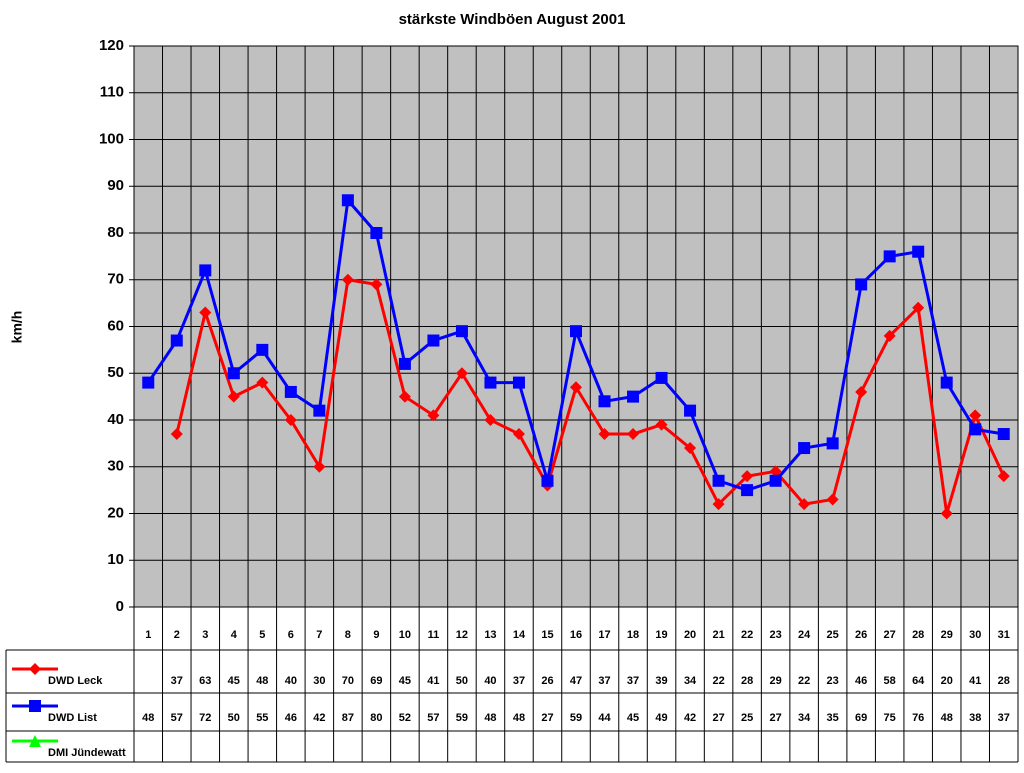 The width and height of the screenshot is (1024, 773). What do you see at coordinates (376, 718) in the screenshot?
I see `table-value: 80` at bounding box center [376, 718].